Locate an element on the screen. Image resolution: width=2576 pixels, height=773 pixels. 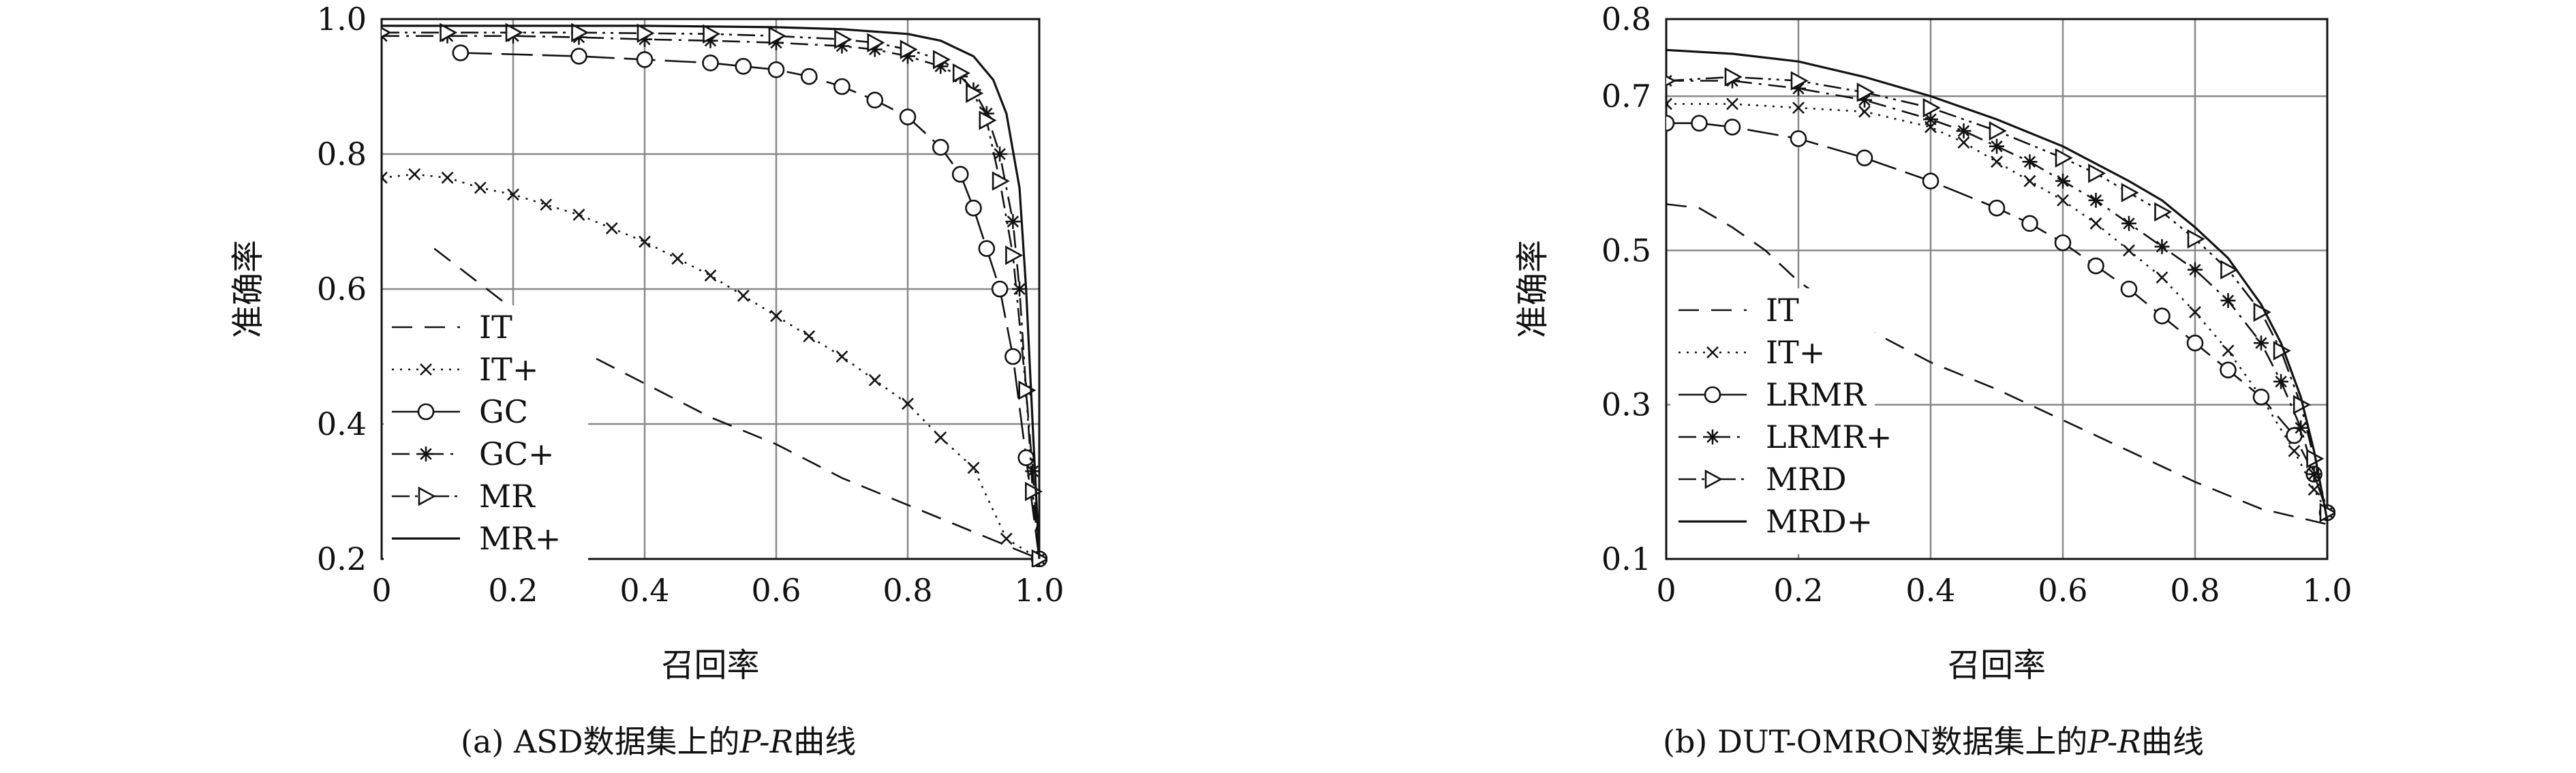
caption-a: (a) ASD数据集上的P-R曲线 is located at coordinates (658, 740).